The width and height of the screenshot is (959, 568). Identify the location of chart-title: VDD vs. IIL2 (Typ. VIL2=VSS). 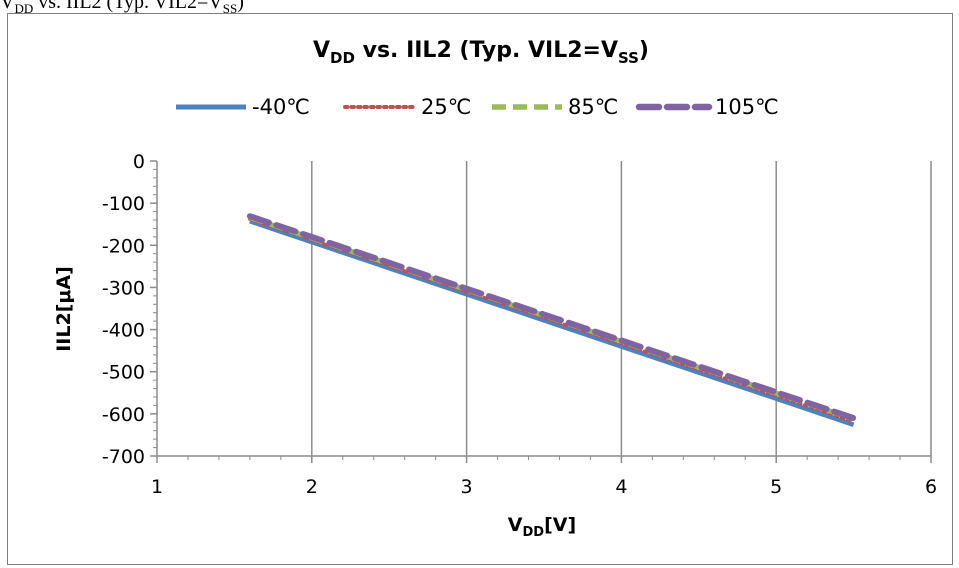
(481, 52).